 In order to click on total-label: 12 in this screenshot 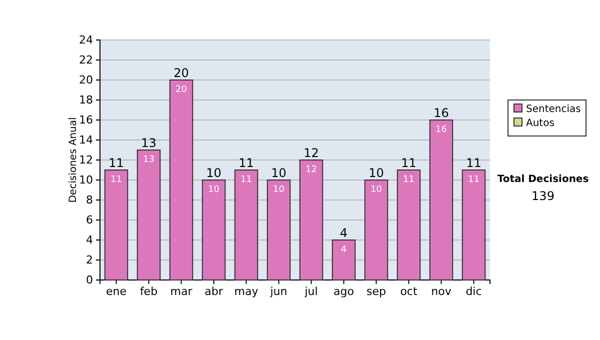, I will do `click(311, 153)`.